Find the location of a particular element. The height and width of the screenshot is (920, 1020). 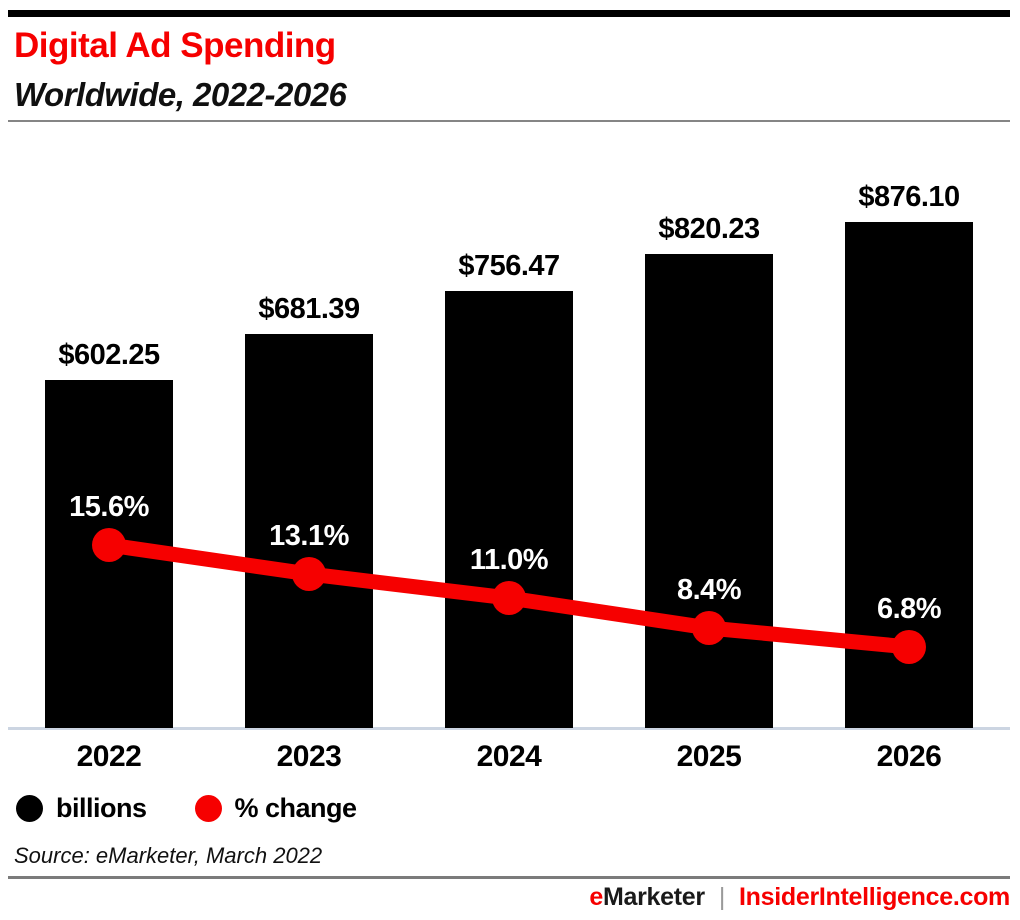

x-axis-label: 2024 is located at coordinates (509, 756).